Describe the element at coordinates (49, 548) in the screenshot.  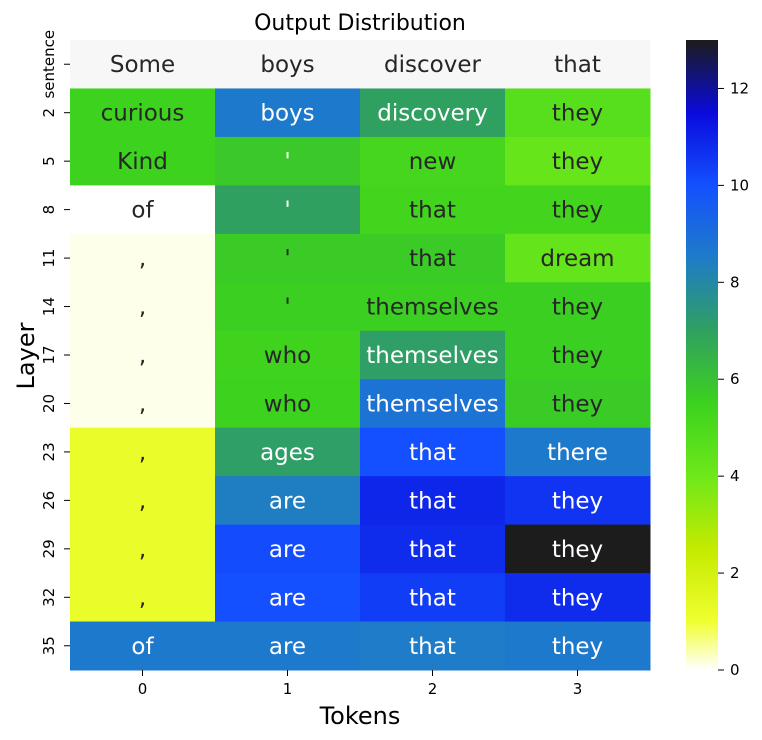
I see `y-tick-label: 29` at that location.